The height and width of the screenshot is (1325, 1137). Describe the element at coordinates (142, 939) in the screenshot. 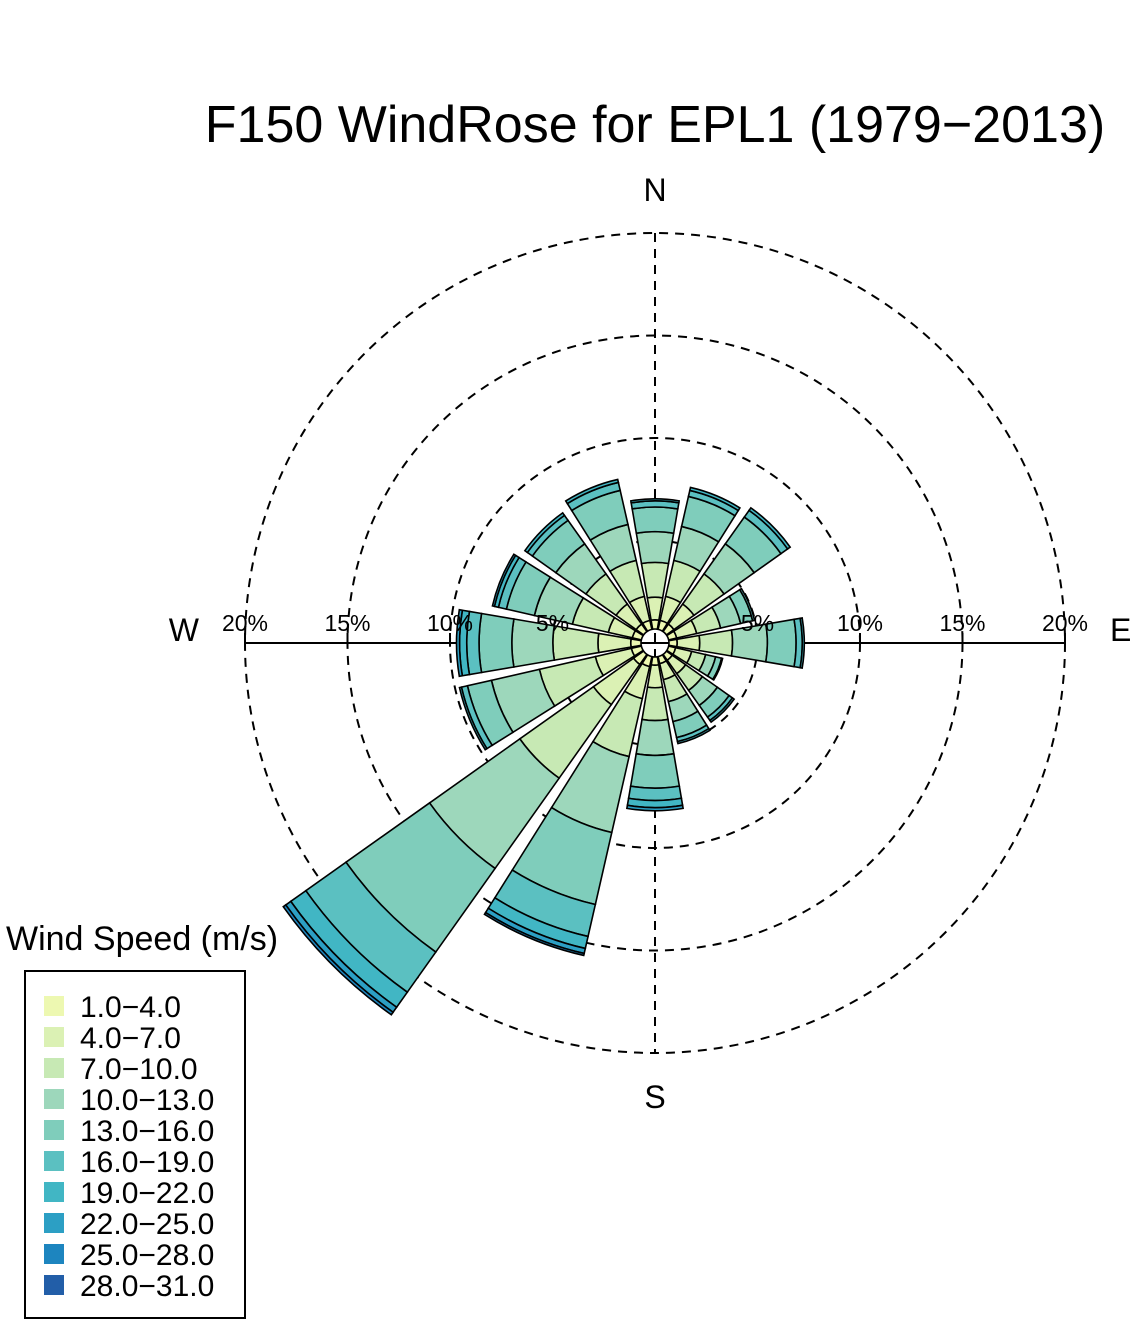

I see `legend-title: Wind Speed (m/s)` at that location.